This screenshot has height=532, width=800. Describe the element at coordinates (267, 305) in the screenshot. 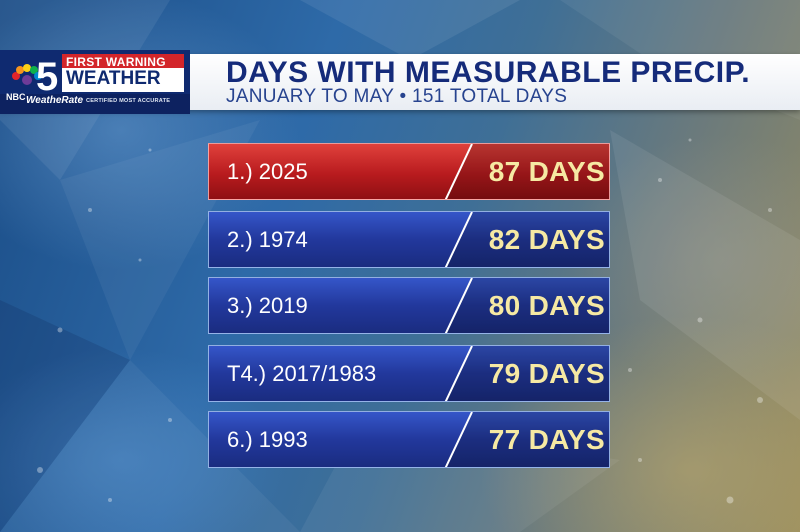

I see `rank-label: 3.) 2019` at that location.